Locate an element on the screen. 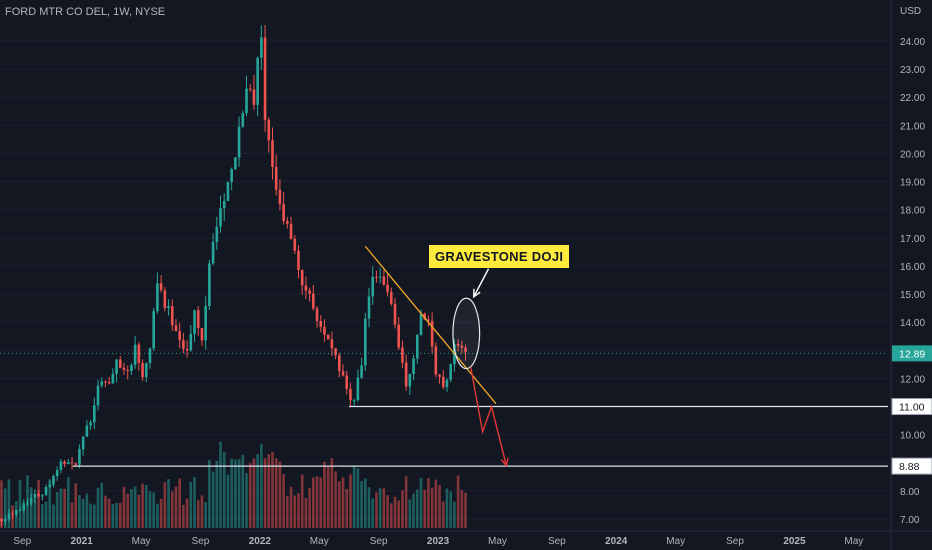  y-tick-label: 23.00 is located at coordinates (912, 70).